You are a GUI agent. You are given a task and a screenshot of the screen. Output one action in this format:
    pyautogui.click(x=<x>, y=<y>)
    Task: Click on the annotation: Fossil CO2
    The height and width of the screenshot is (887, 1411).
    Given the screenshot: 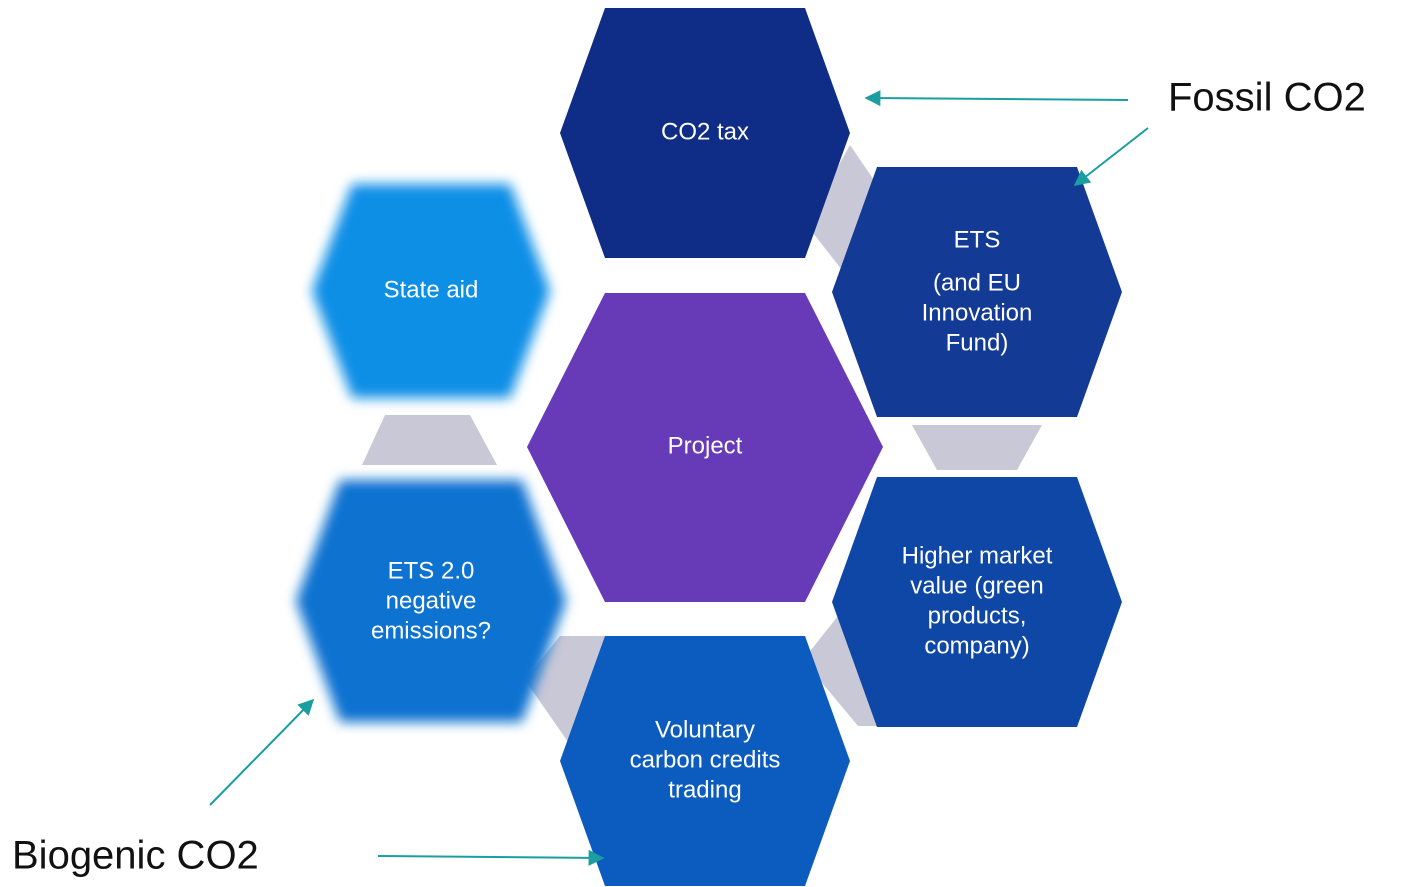 What is the action you would take?
    pyautogui.click(x=1267, y=98)
    